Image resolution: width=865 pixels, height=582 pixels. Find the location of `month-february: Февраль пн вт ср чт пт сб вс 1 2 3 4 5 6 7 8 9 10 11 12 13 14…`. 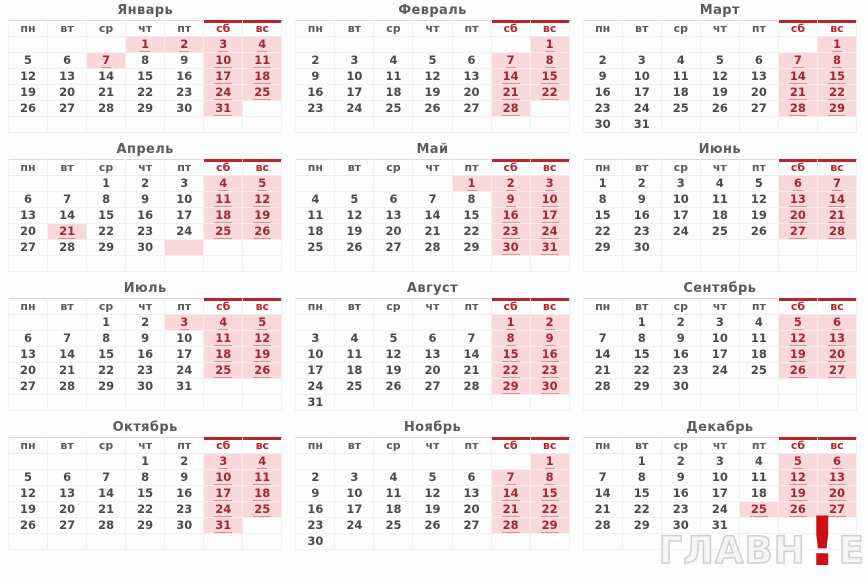

month-february: Февраль пн вт ср чт пт сб вс 1 2 3 4 5 6 7 8 9 10 11 12 13 14… is located at coordinates (432, 67).